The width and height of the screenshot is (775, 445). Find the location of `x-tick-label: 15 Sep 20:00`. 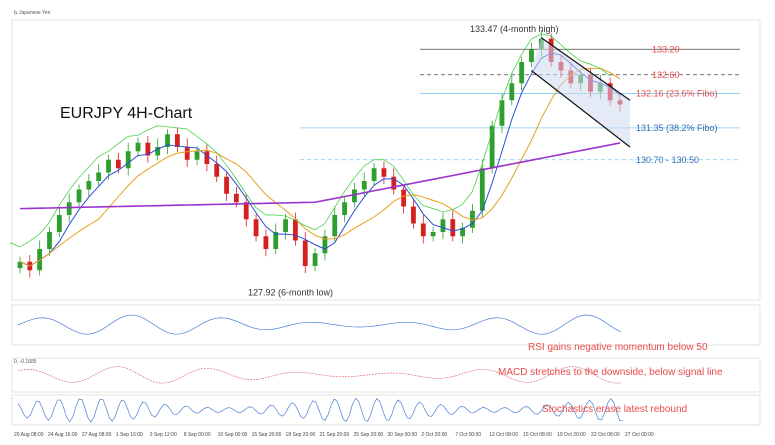

x-tick-label: 15 Sep 20:00 is located at coordinates (267, 435).